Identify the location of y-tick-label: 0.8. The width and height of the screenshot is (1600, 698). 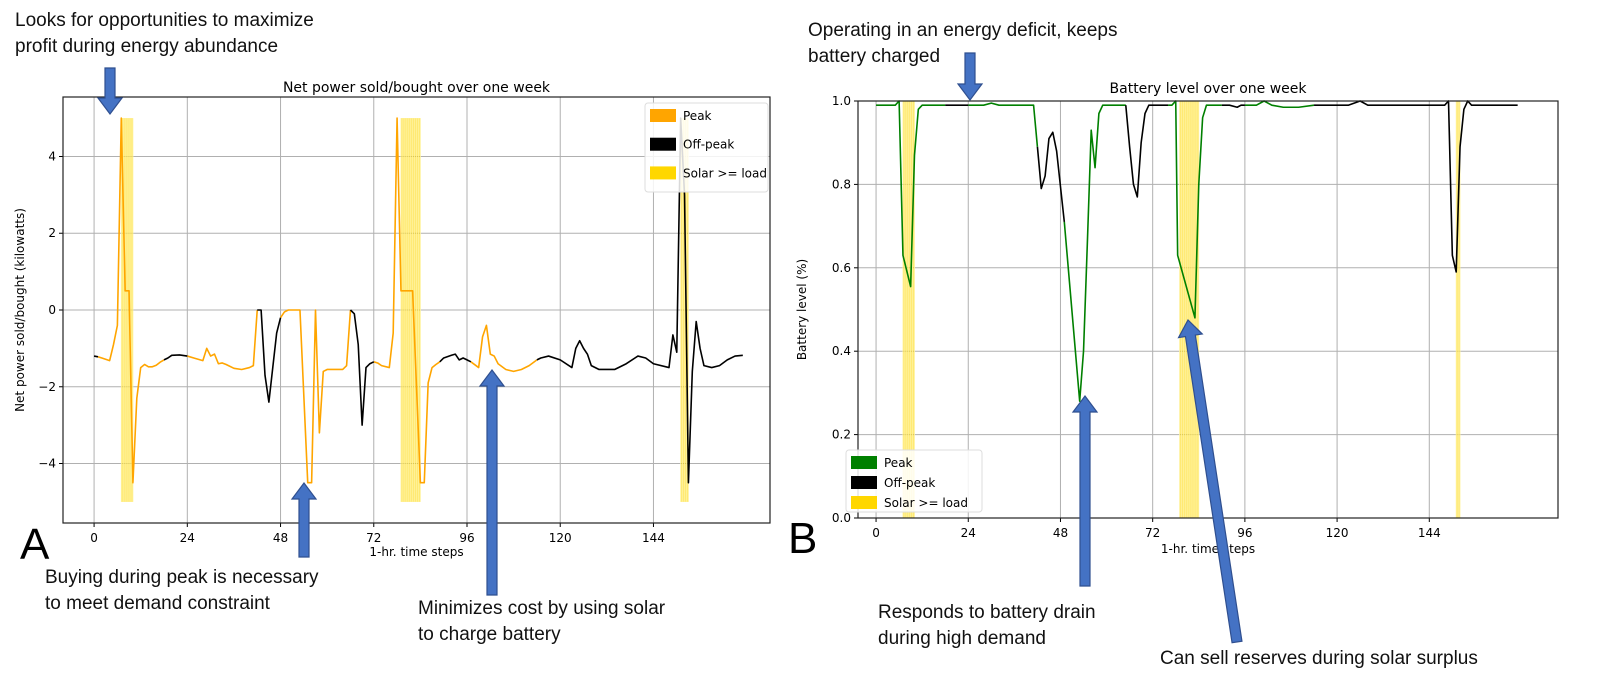
(841, 184).